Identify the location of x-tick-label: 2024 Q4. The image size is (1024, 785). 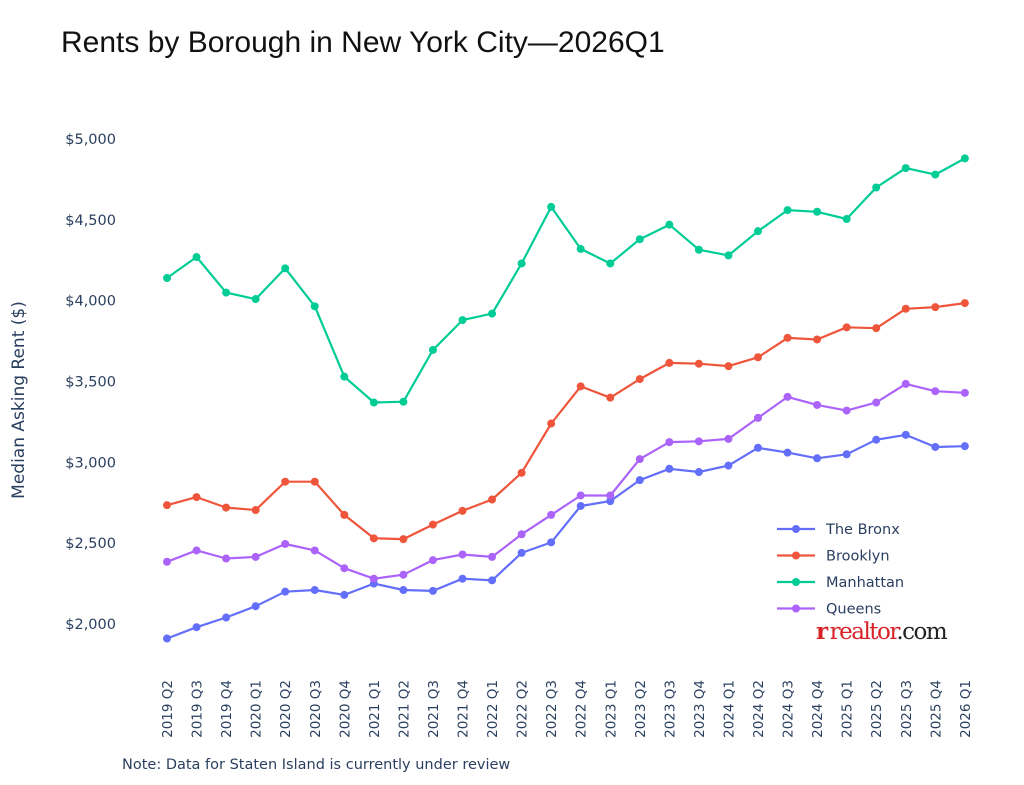
(818, 709).